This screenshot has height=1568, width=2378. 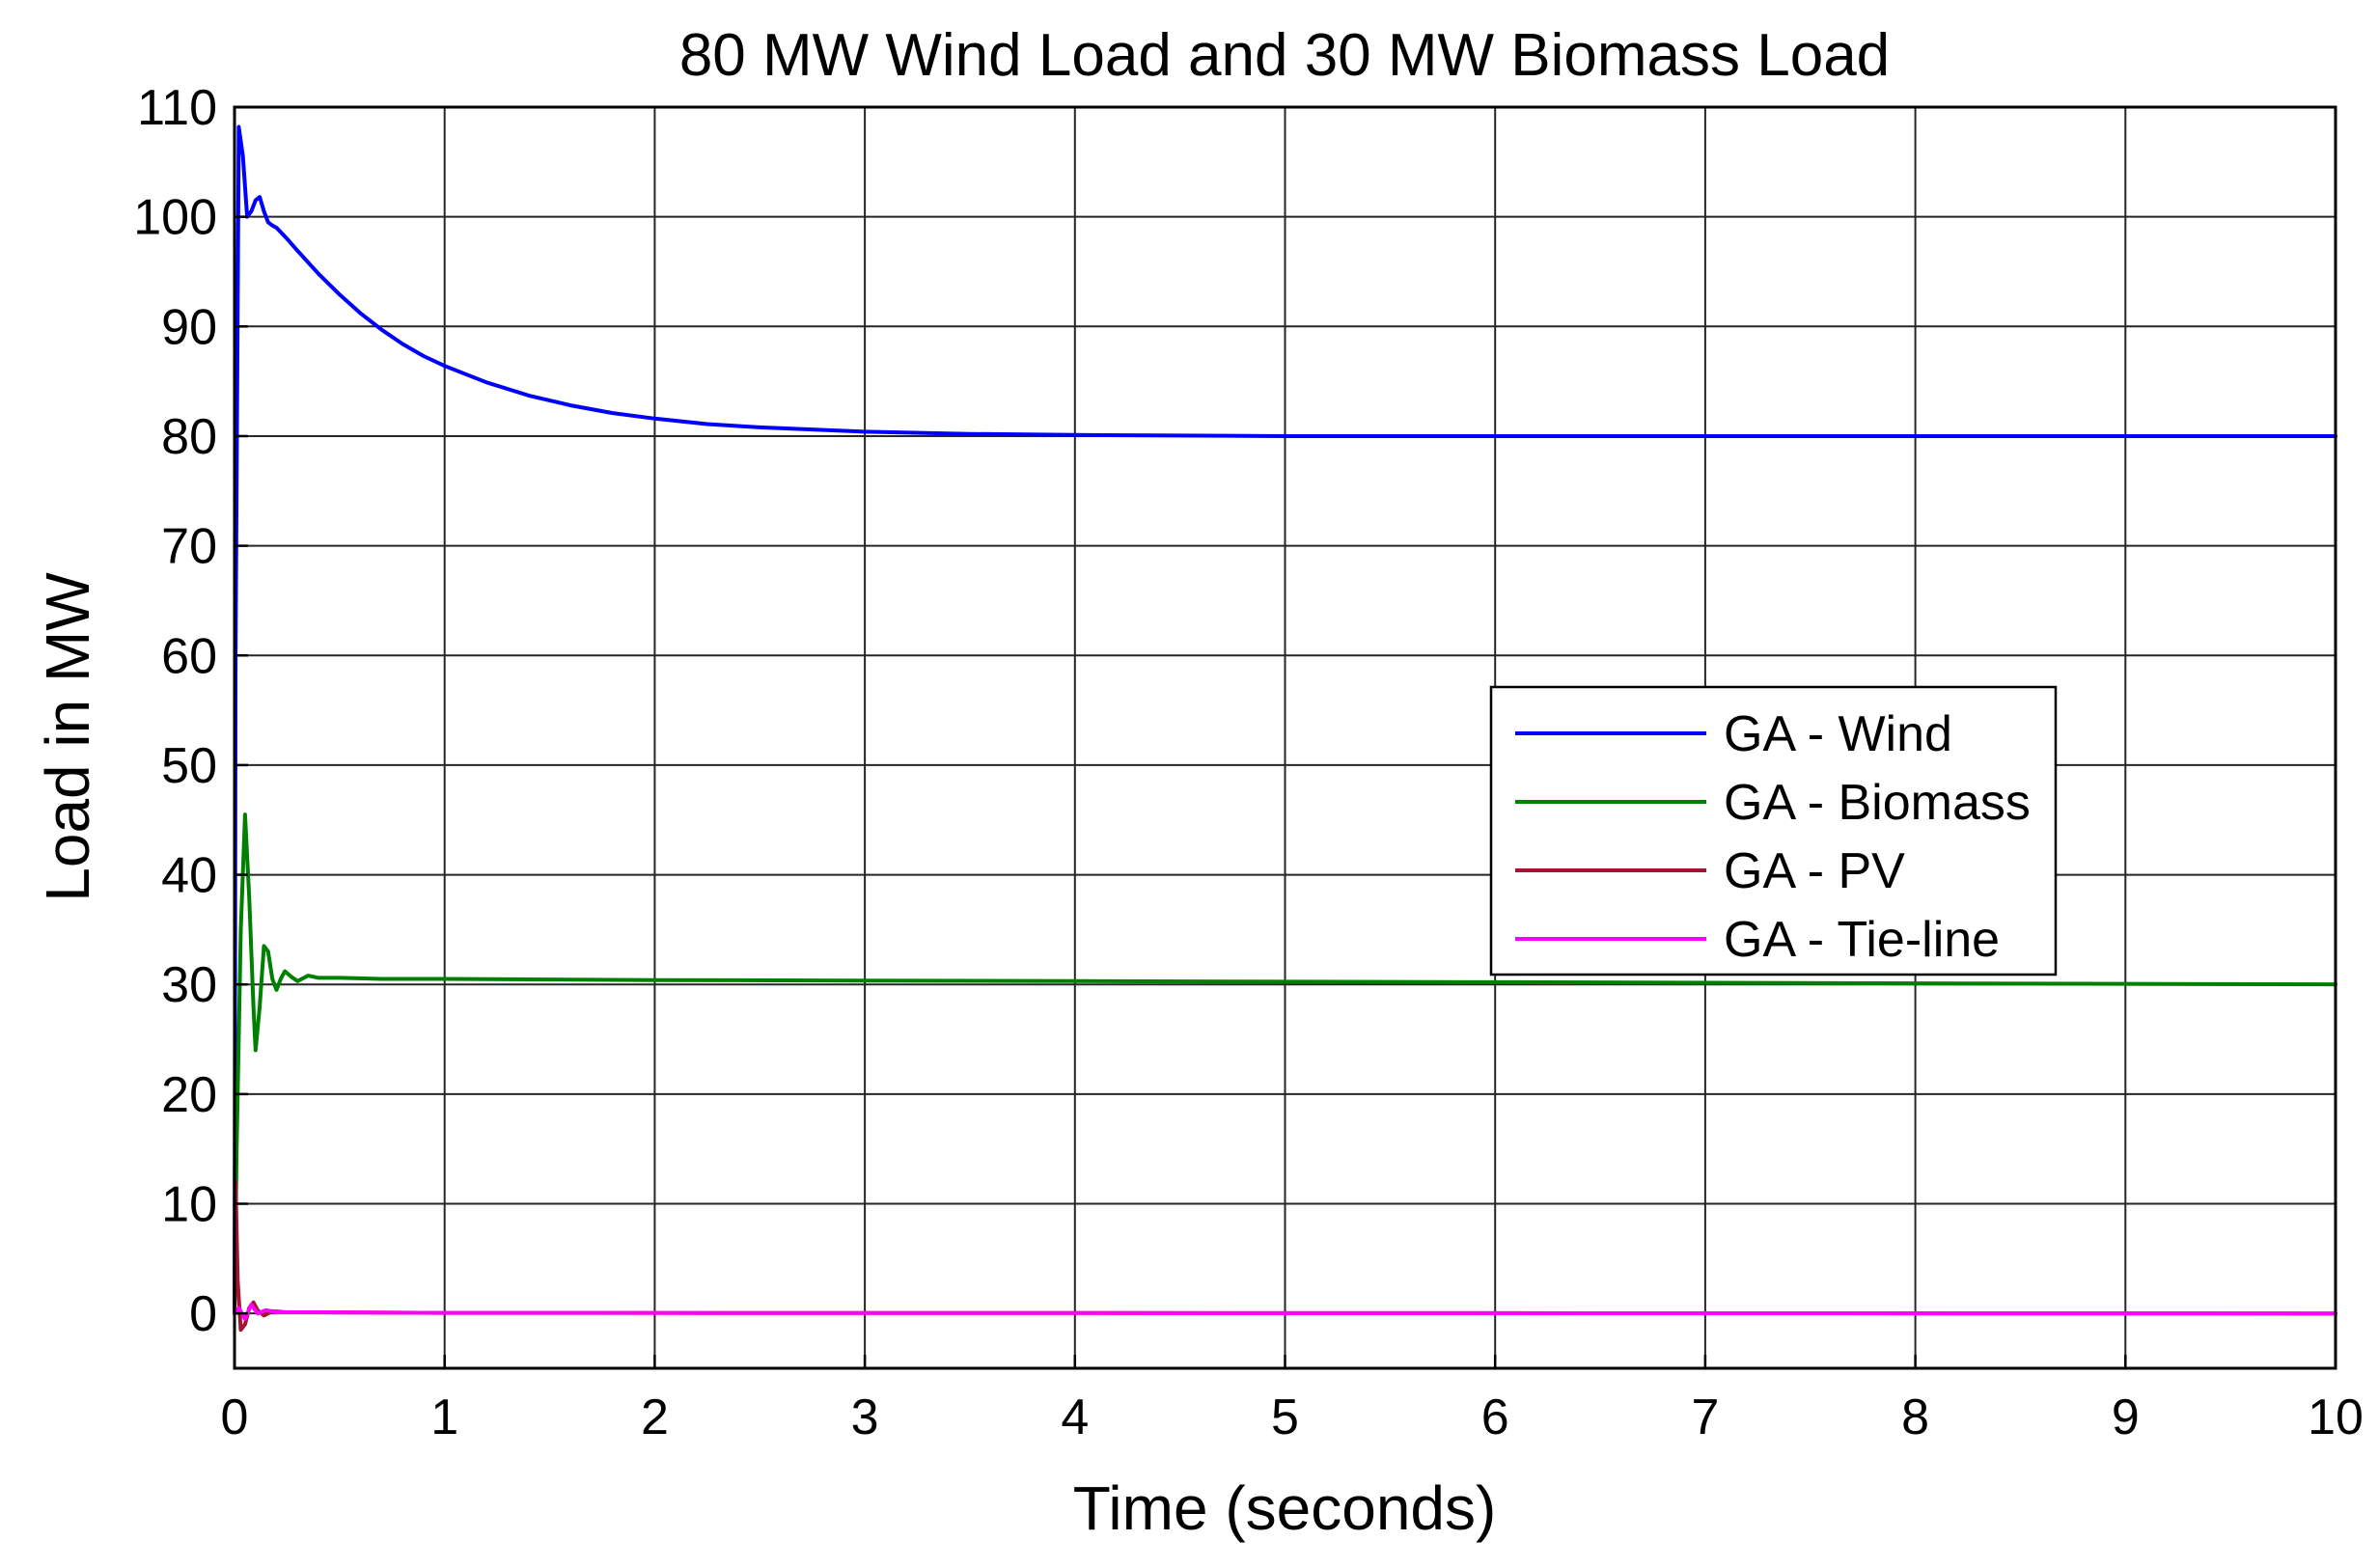 I want to click on y-tick-label: 50, so click(x=189, y=766).